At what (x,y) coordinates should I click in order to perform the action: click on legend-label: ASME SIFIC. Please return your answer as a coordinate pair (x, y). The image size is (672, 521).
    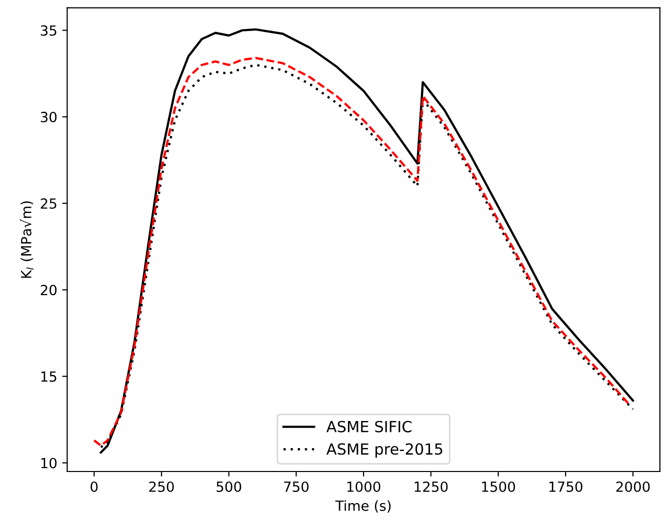
    Looking at the image, I should click on (369, 426).